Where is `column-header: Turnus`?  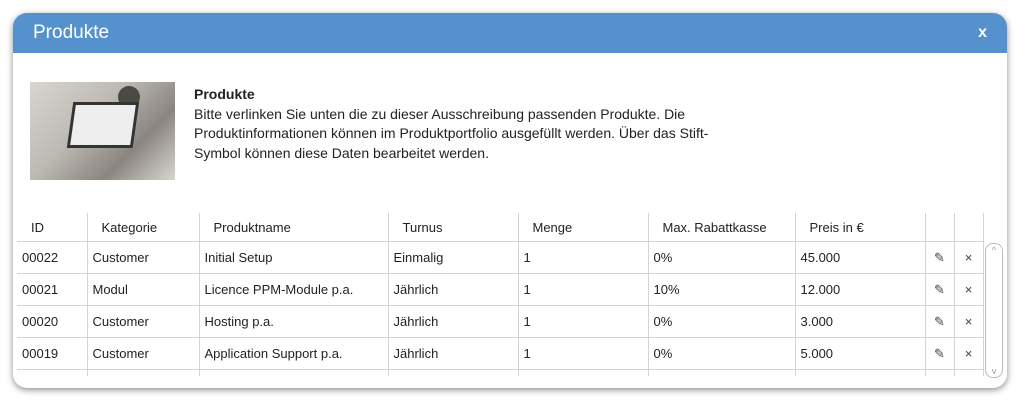
column-header: Turnus is located at coordinates (453, 227).